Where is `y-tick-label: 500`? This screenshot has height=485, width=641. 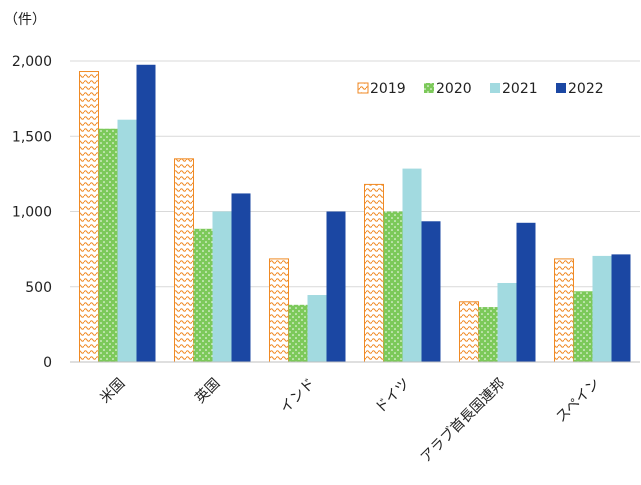
y-tick-label: 500 is located at coordinates (38, 288).